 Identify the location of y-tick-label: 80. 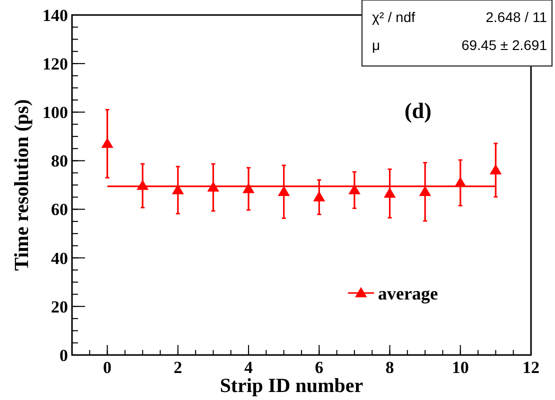
(59, 161).